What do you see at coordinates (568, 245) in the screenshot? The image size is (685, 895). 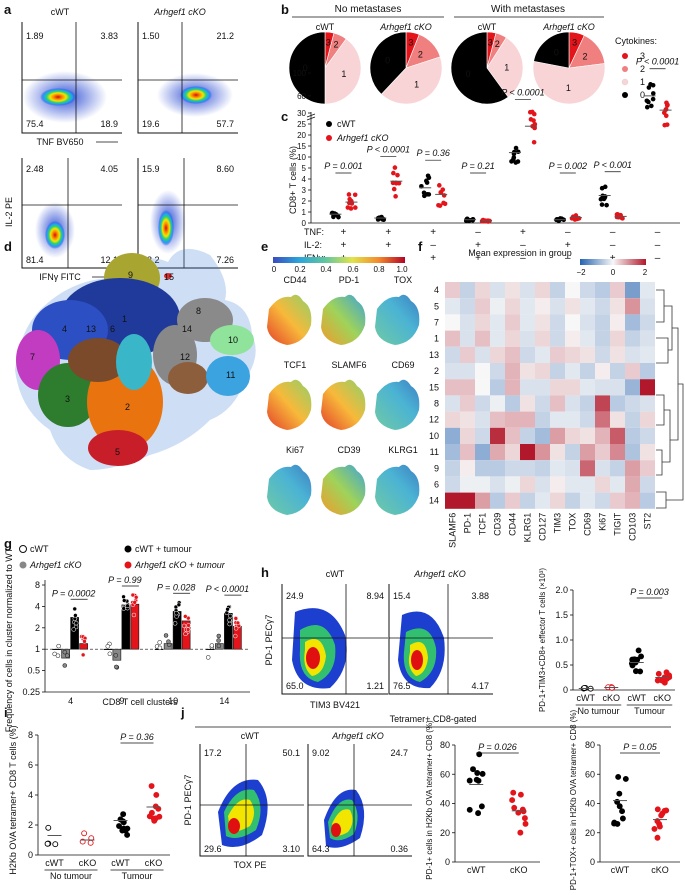 I see `c-il2-5: +` at bounding box center [568, 245].